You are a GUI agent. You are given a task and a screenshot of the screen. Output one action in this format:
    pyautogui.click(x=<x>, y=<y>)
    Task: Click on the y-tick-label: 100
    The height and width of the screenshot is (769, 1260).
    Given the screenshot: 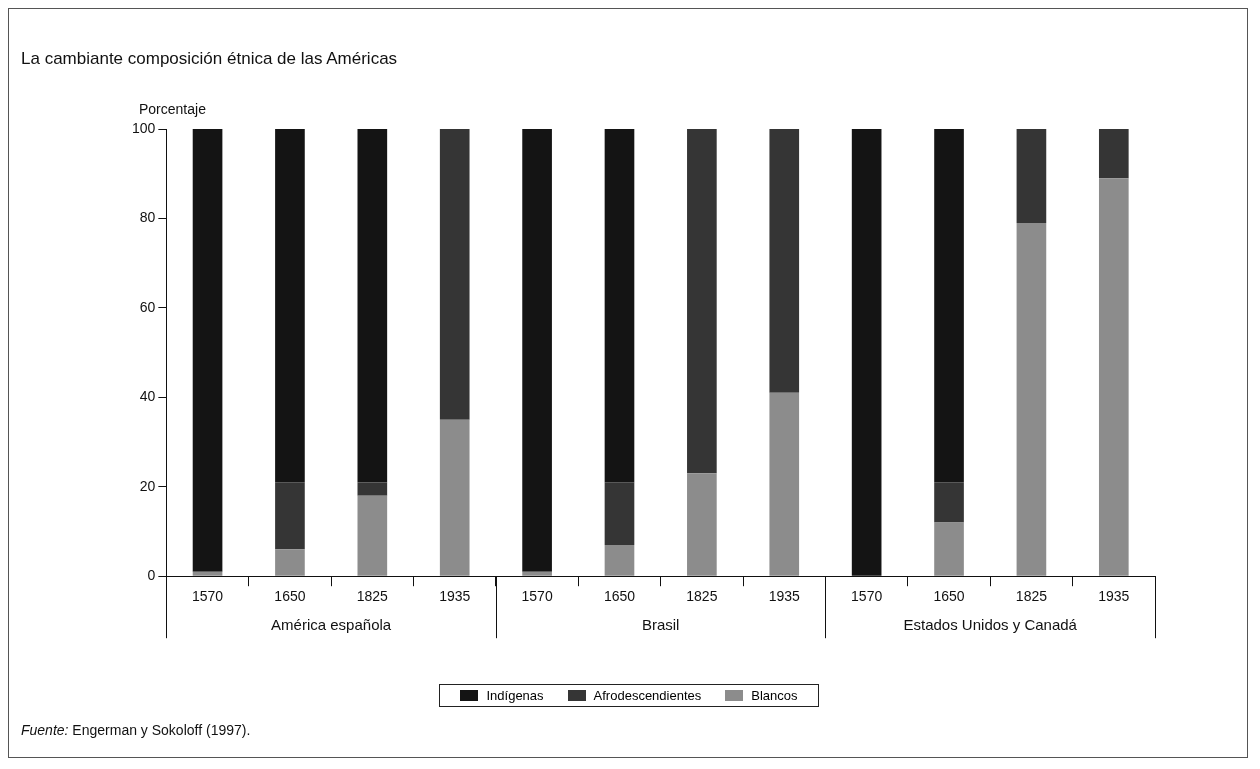 What is the action you would take?
    pyautogui.click(x=144, y=127)
    